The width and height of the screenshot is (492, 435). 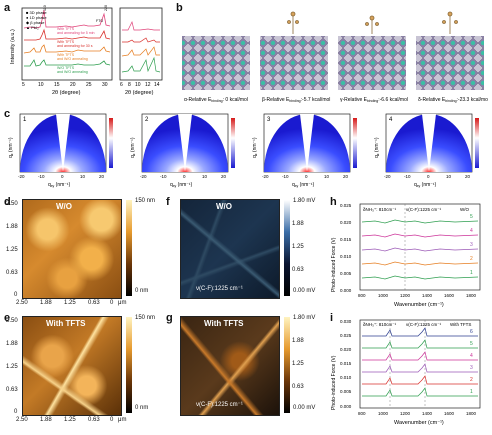 I want to click on pifm-f-annotation: ν(C-F):1225 cm⁻¹, so click(x=219, y=289).